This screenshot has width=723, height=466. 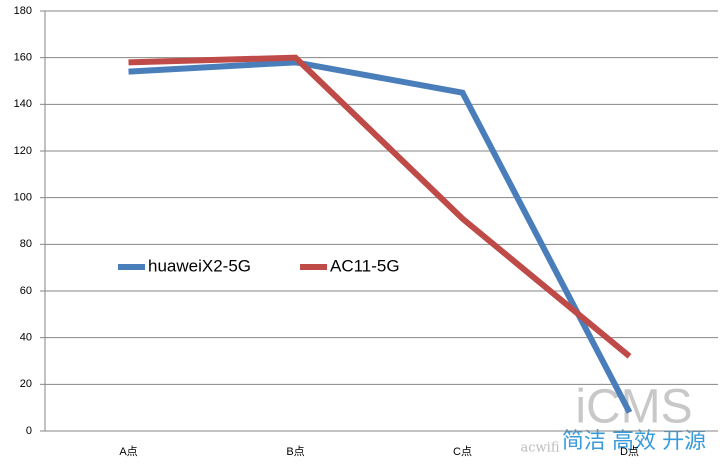 What do you see at coordinates (23, 11) in the screenshot?
I see `y-tick-label: 180` at bounding box center [23, 11].